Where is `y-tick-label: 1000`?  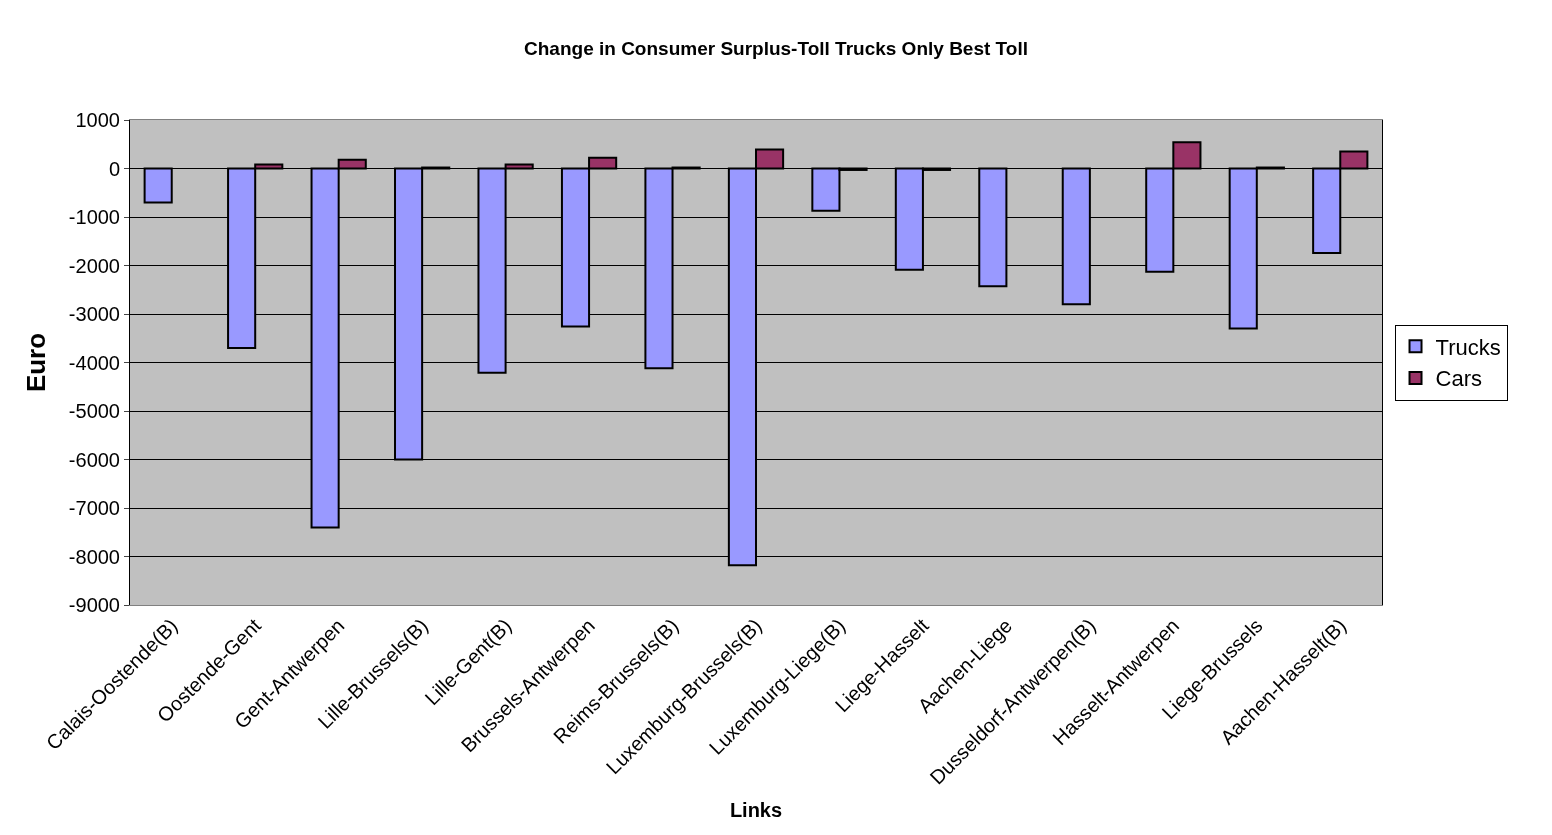 y-tick-label: 1000 is located at coordinates (97, 120).